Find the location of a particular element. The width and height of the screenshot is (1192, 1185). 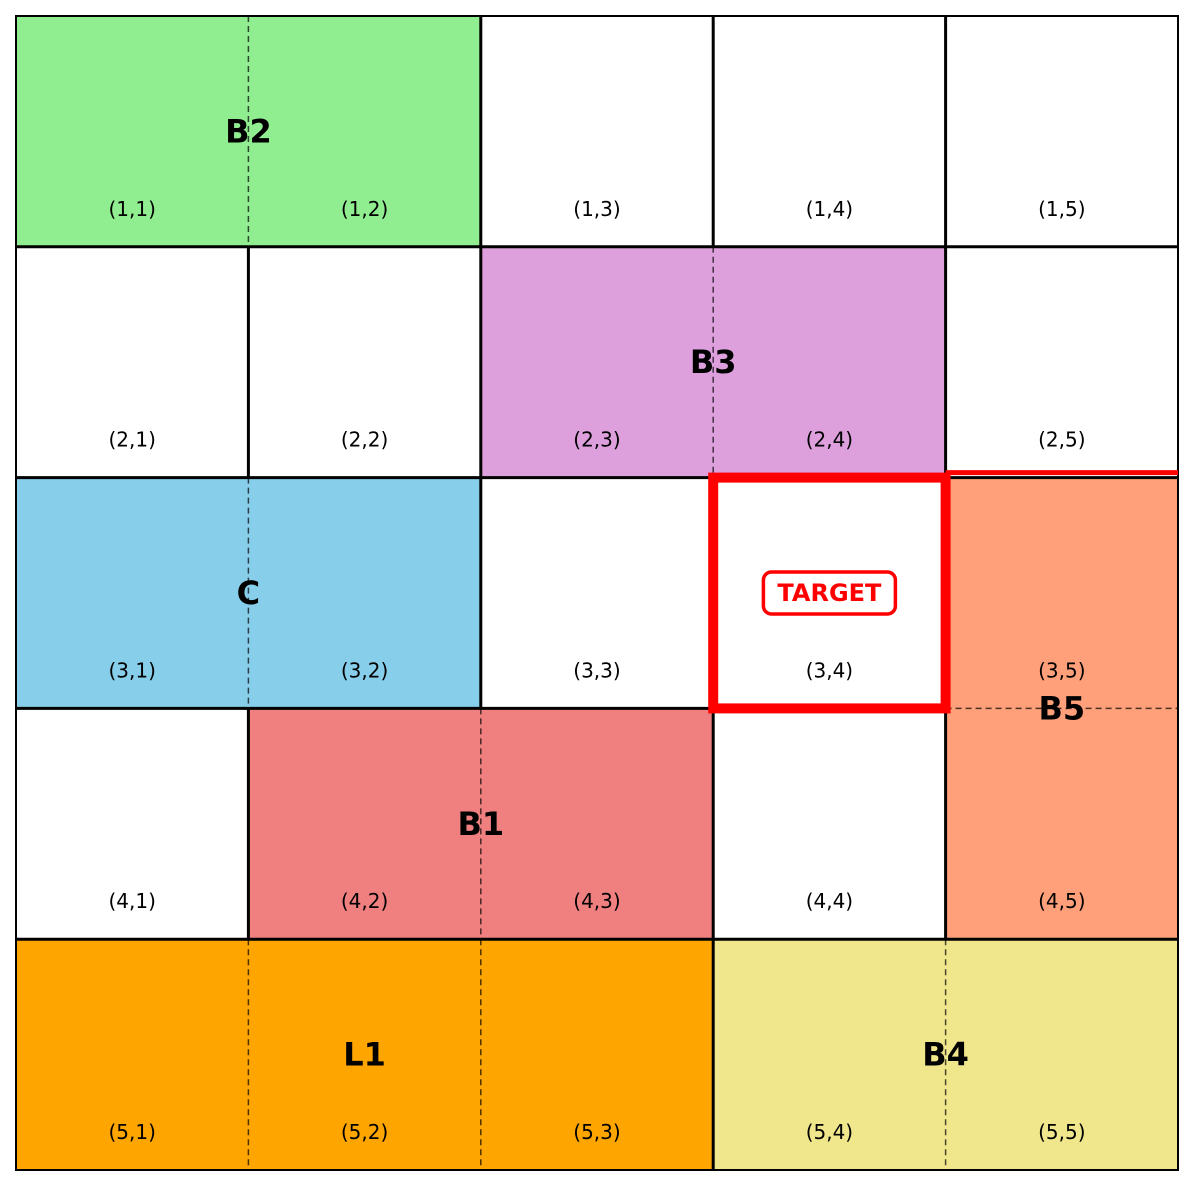

block-l1-label: L1 is located at coordinates (364, 1055).